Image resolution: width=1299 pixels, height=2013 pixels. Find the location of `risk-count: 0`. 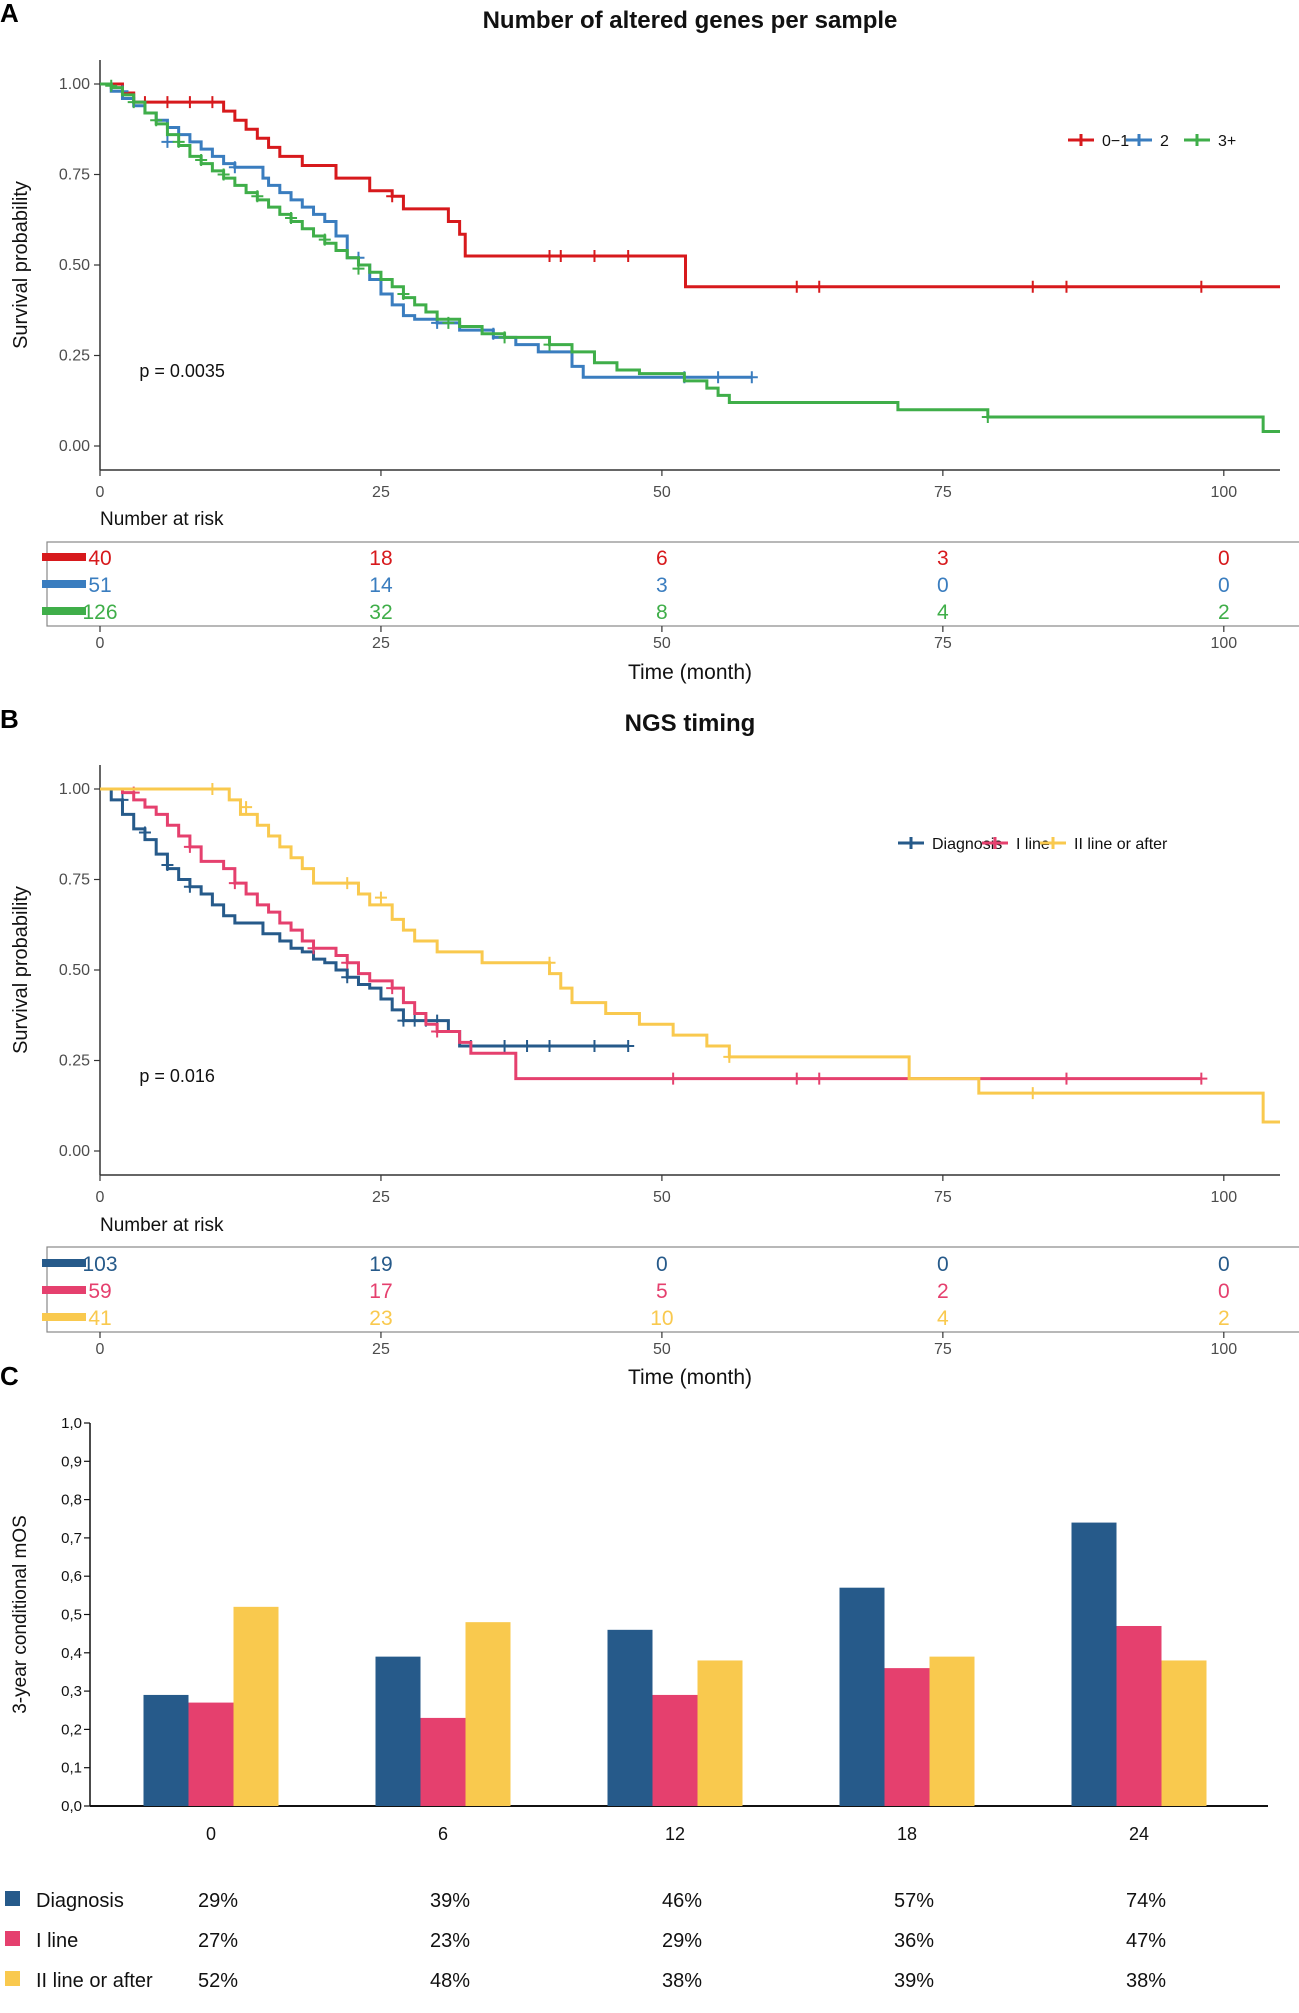

risk-count: 0 is located at coordinates (1224, 585).